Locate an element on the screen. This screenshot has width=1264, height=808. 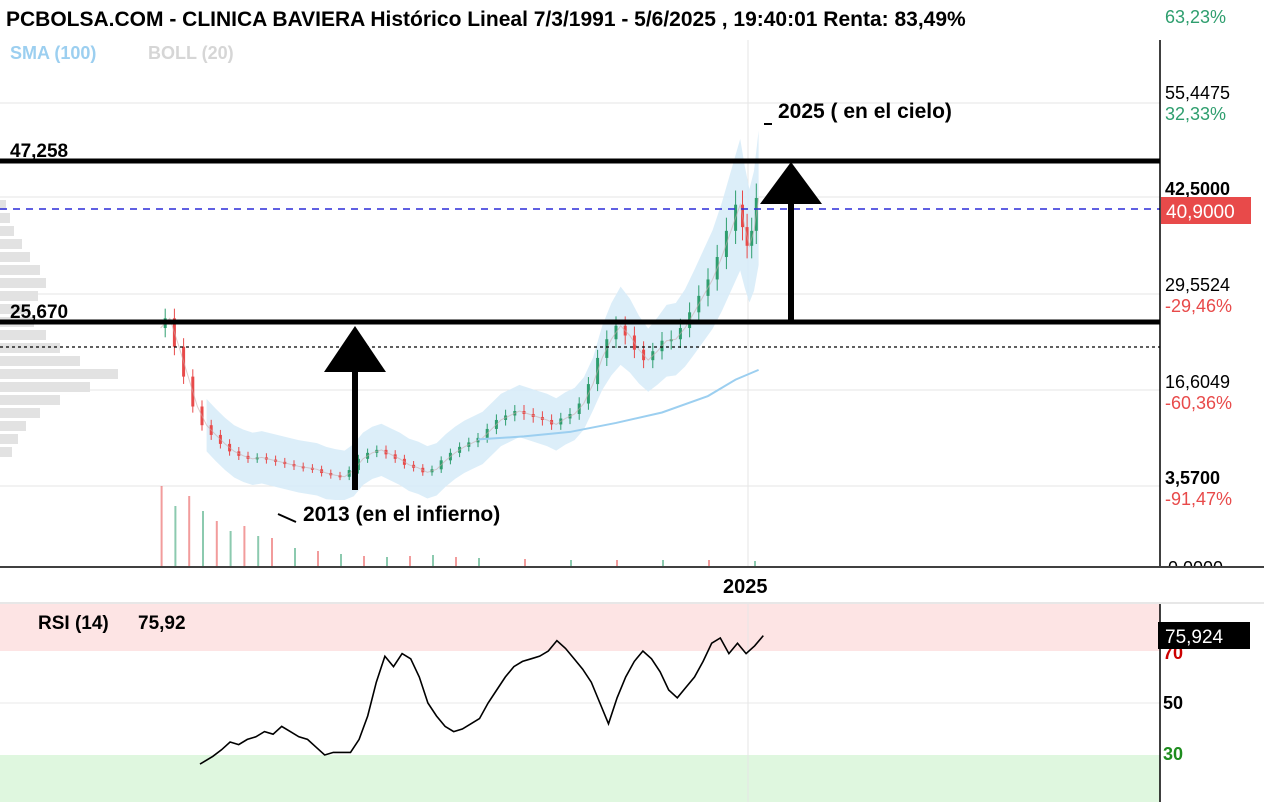
pct-label-4: -60,36% is located at coordinates (1198, 403).